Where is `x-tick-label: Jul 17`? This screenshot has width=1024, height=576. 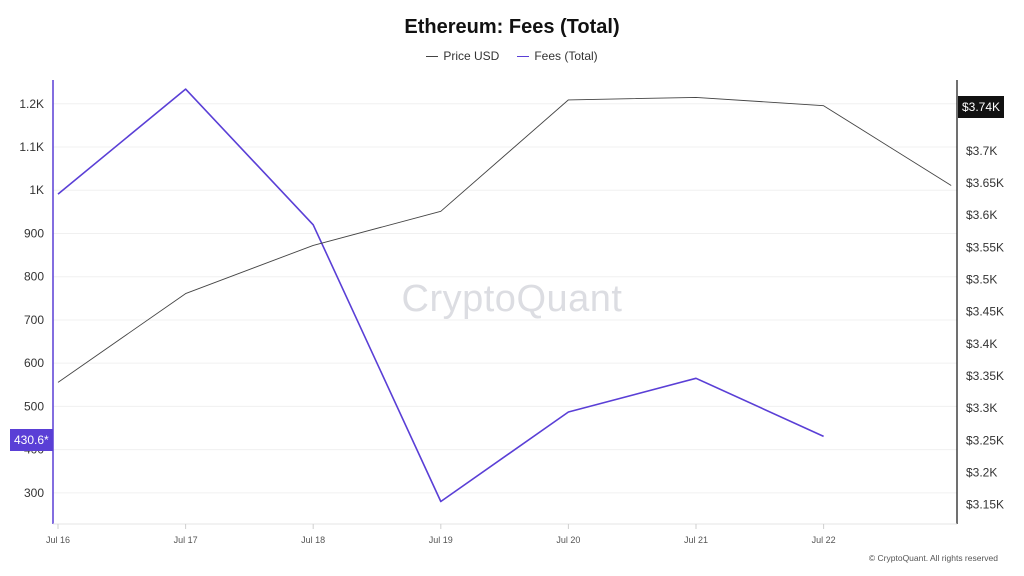
x-tick-label: Jul 17 is located at coordinates (186, 540).